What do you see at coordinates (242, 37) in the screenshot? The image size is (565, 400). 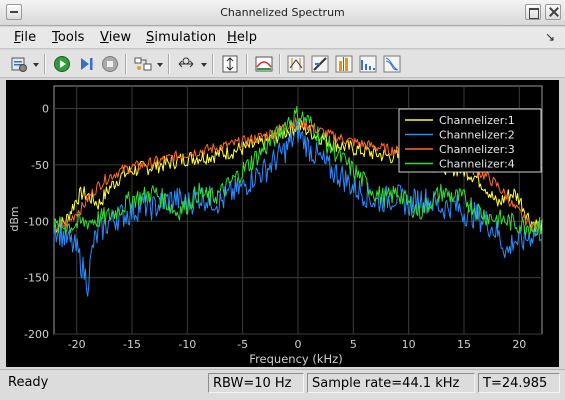 I see `menu-help: Help` at bounding box center [242, 37].